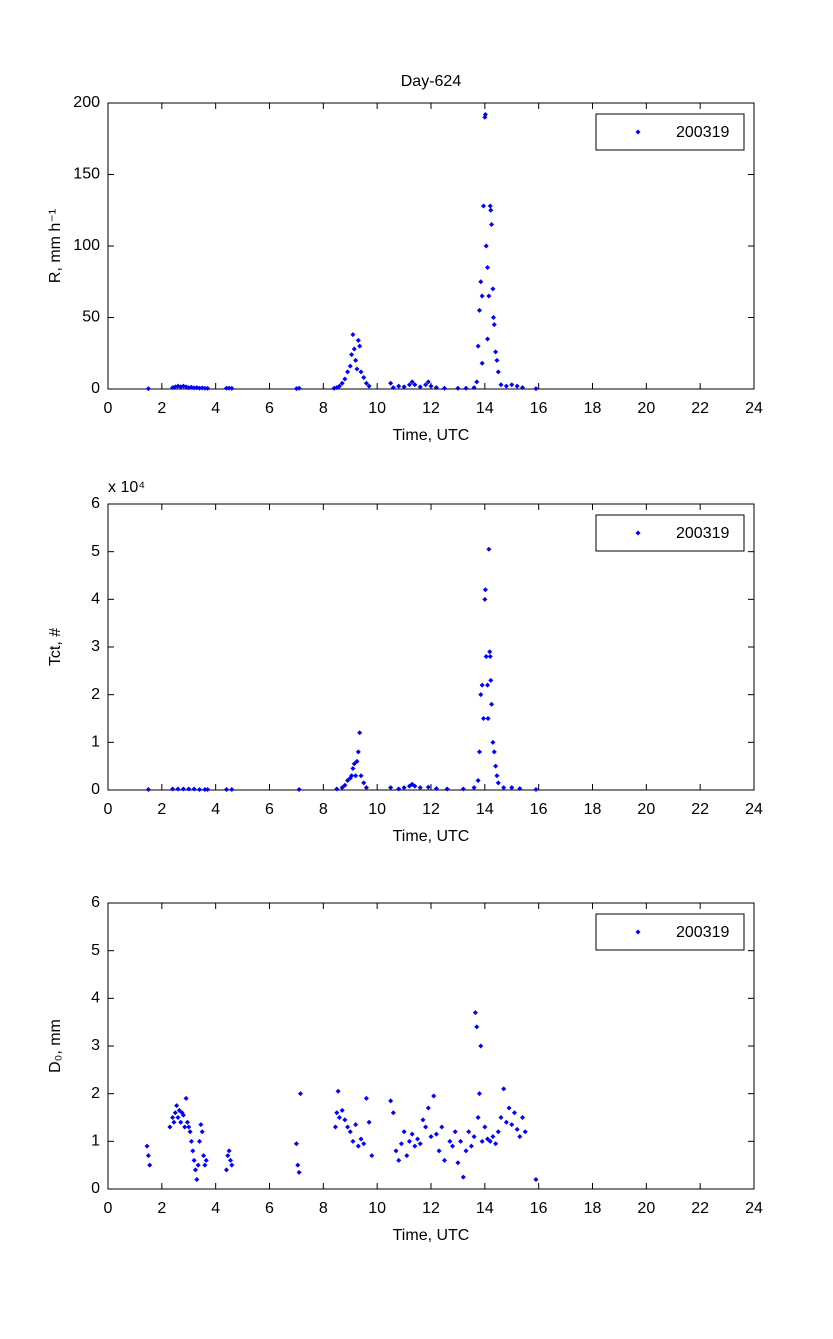 The width and height of the screenshot is (833, 1339). Describe the element at coordinates (539, 408) in the screenshot. I see `x-tick-label: 16` at that location.